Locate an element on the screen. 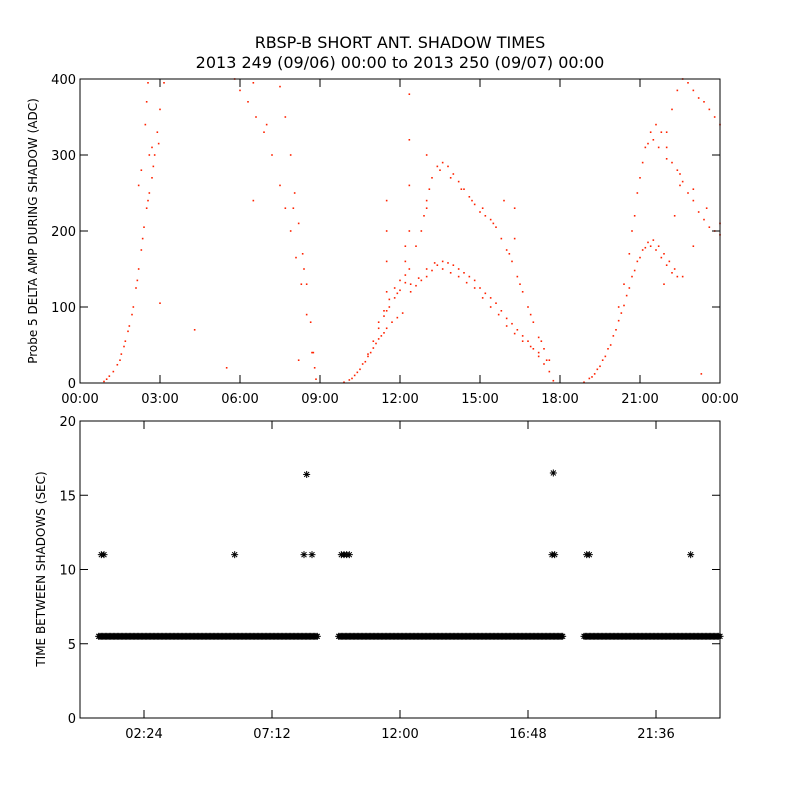  bottom-y-axis-label: TIME BETWEEN SHADOWS (SEC) is located at coordinates (41, 569).